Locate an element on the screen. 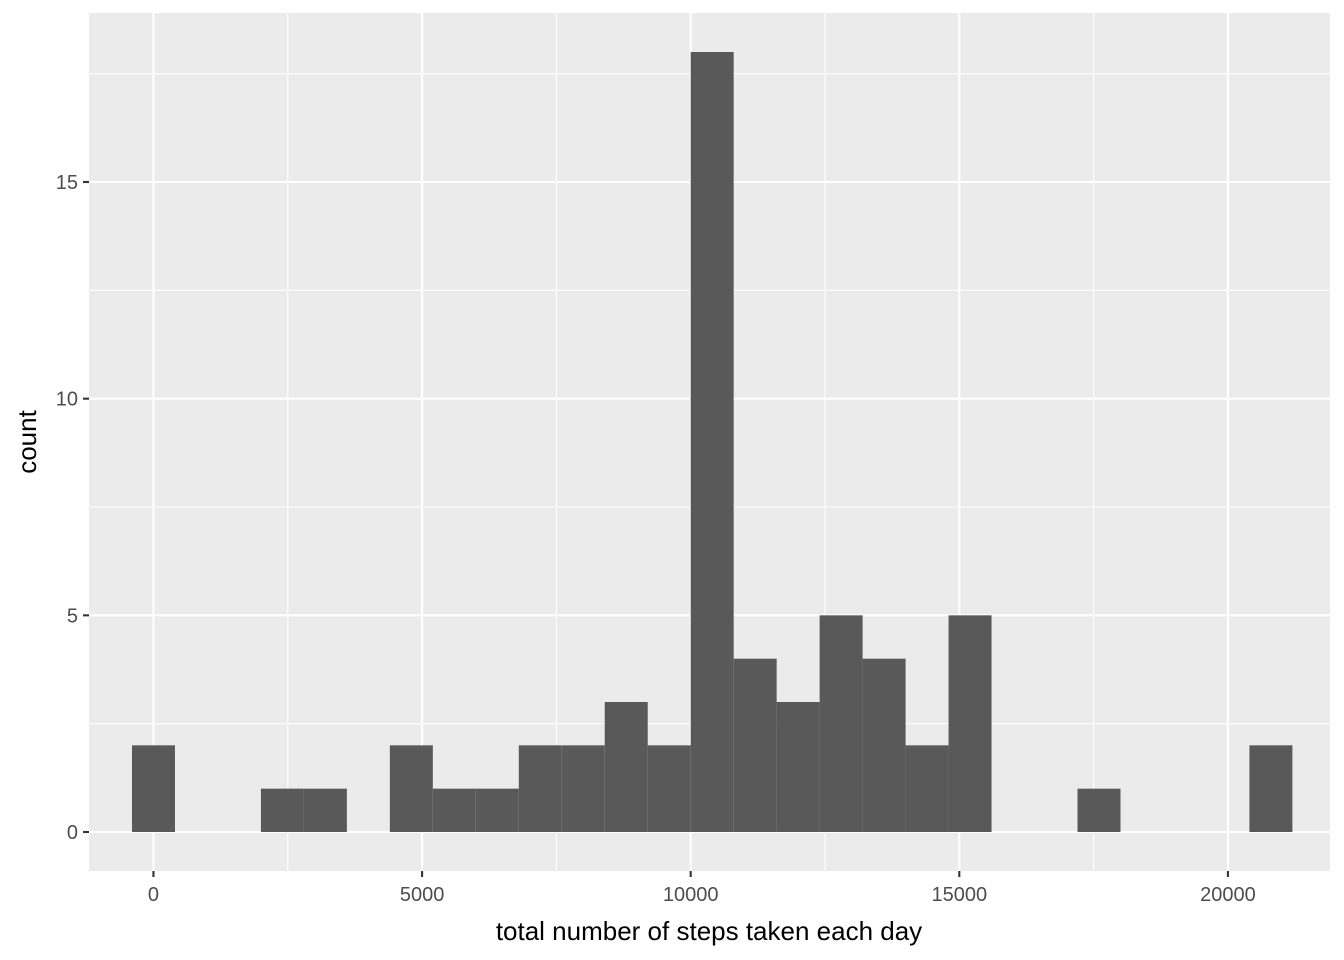 This screenshot has width=1344, height=960. x-tick-label: 5000 is located at coordinates (422, 895).